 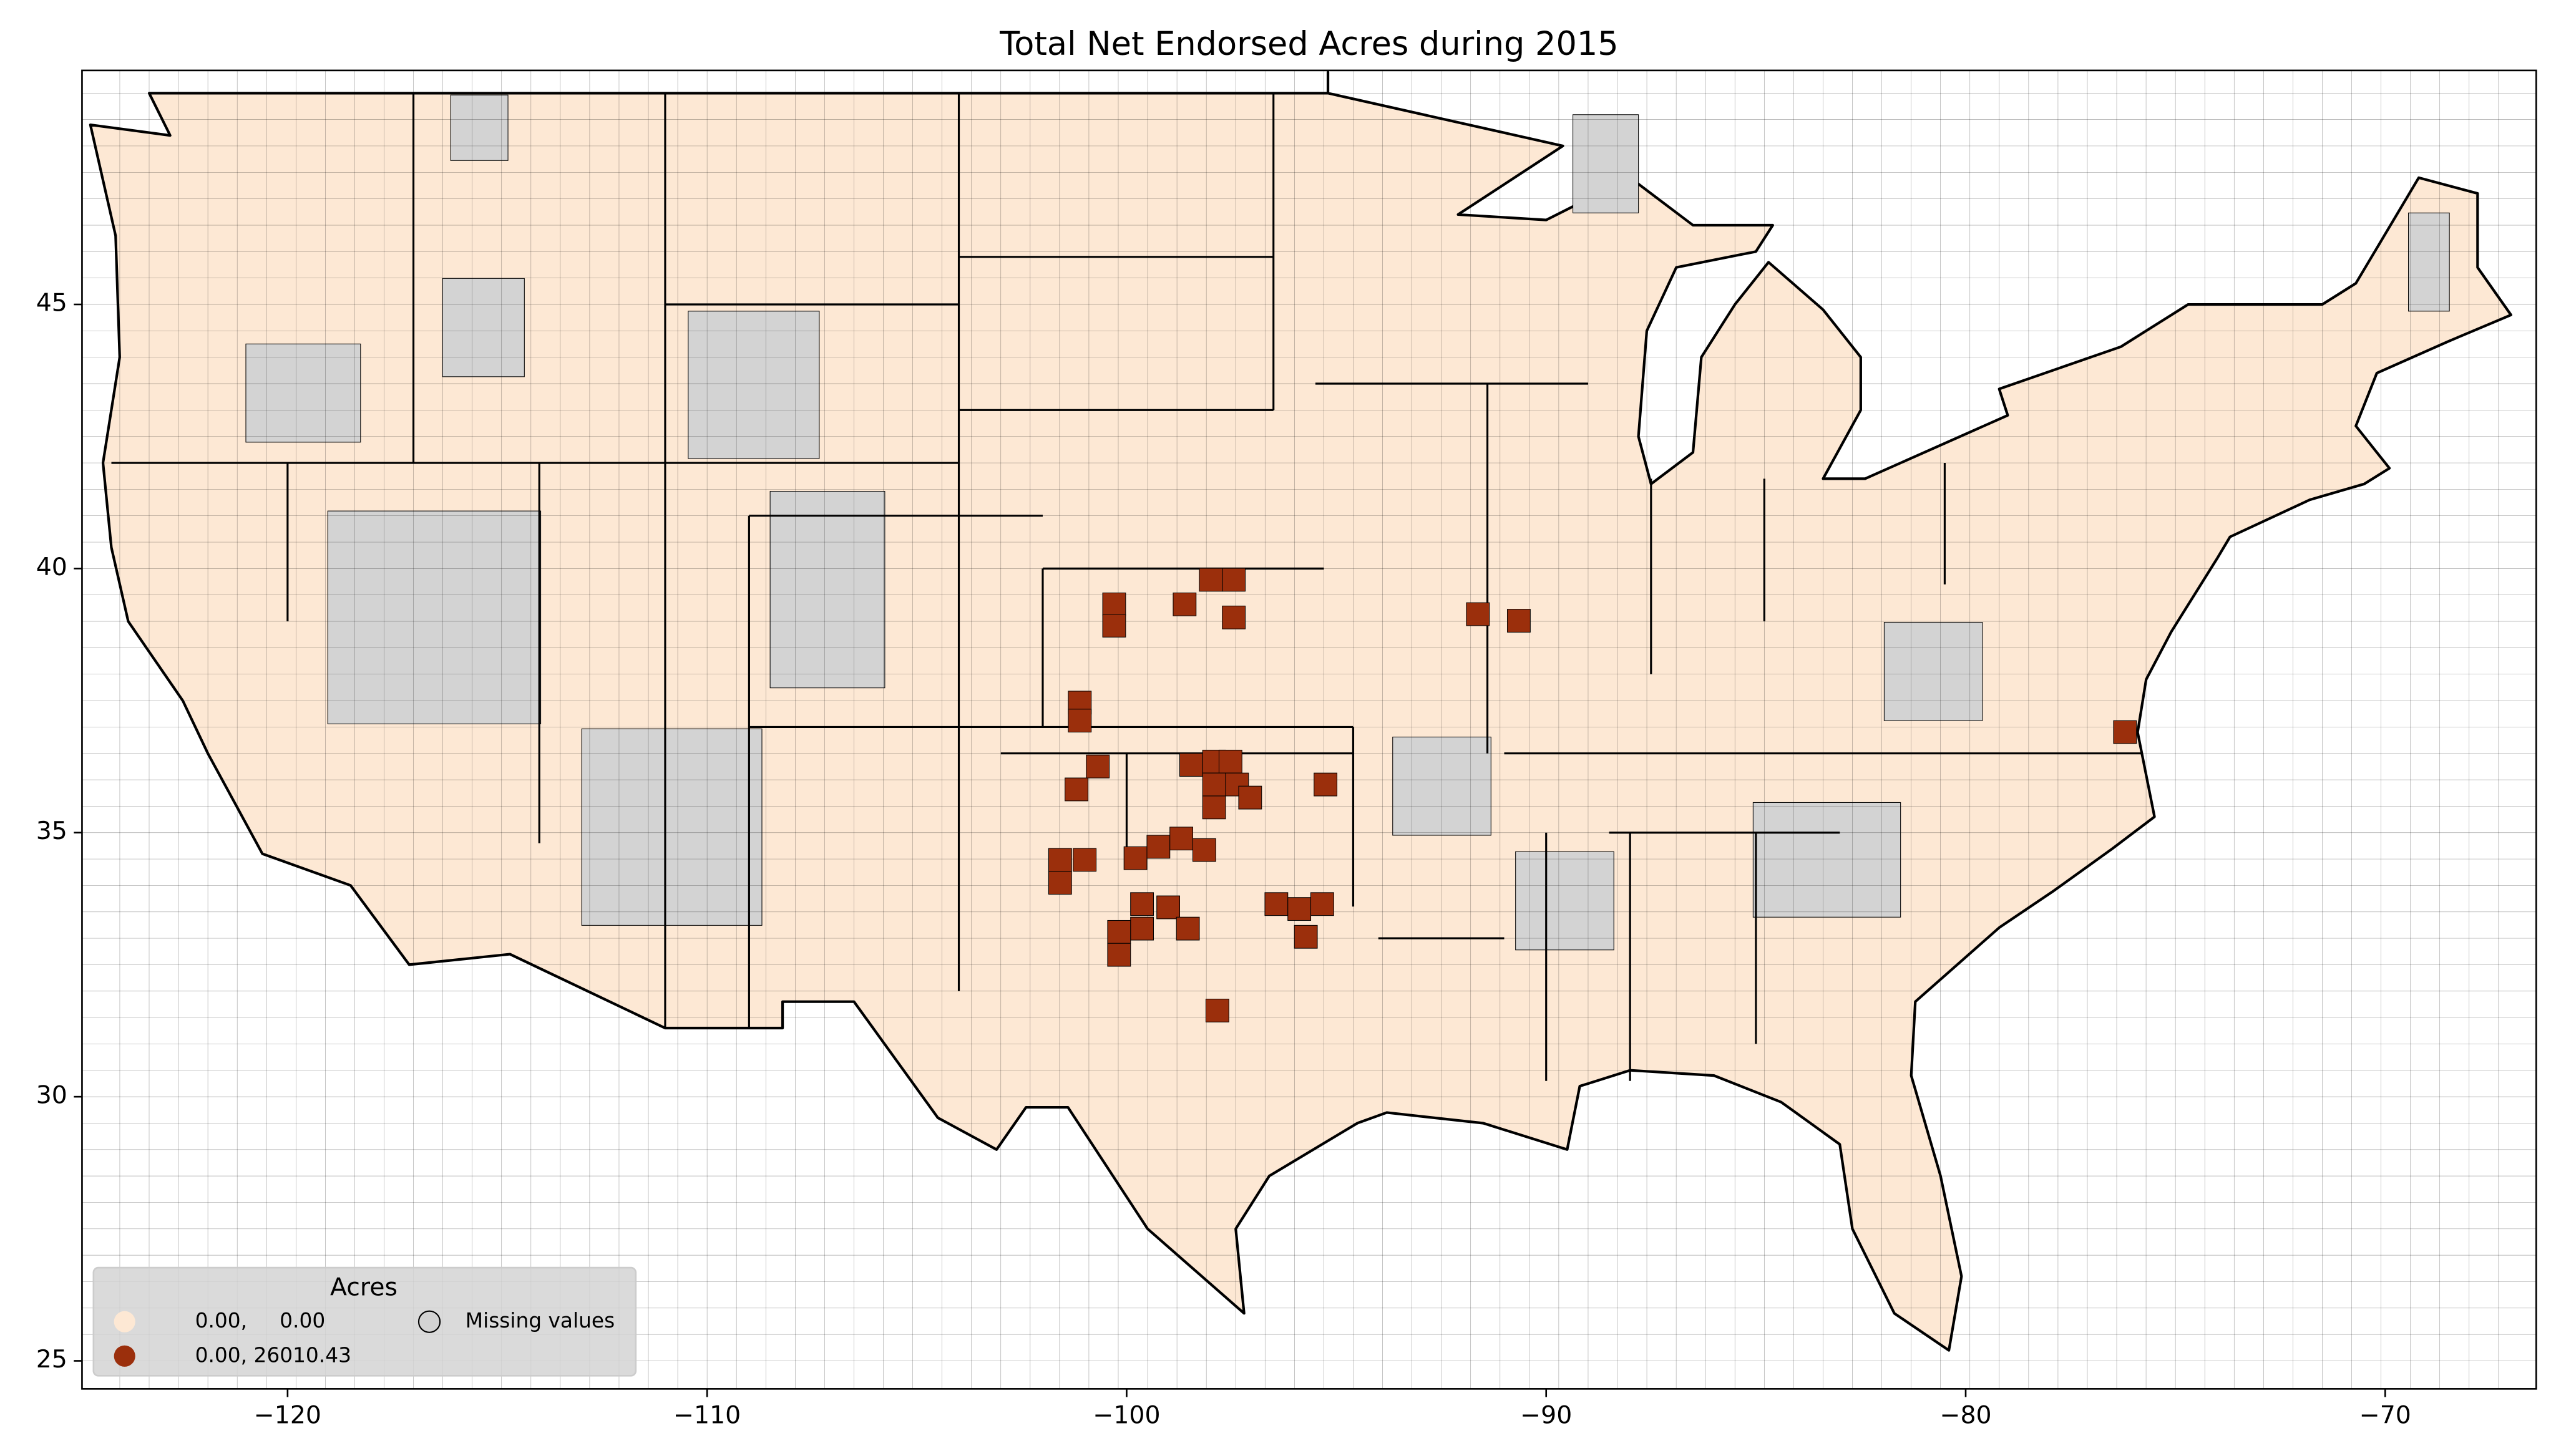 What do you see at coordinates (364, 1288) in the screenshot?
I see `legend-title: Acres` at bounding box center [364, 1288].